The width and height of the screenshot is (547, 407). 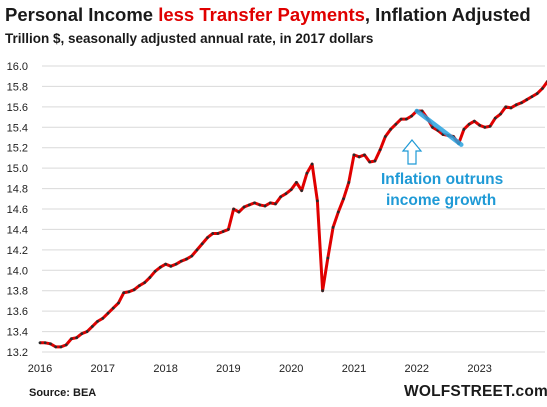 I want to click on y-tick-label: 15.6, so click(x=17, y=108).